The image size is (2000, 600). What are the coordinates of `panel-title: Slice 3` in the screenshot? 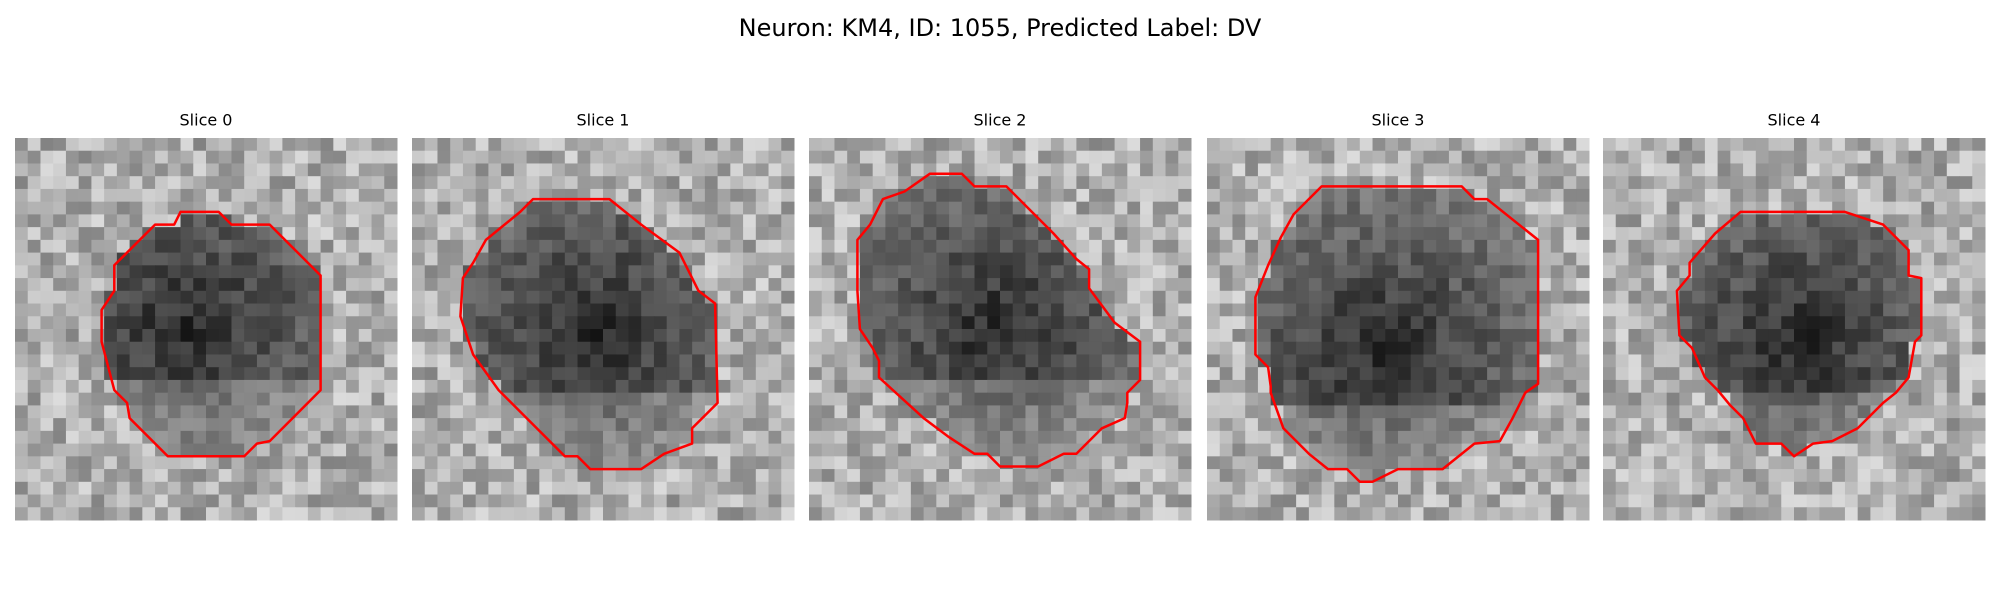 It's located at (1398, 120).